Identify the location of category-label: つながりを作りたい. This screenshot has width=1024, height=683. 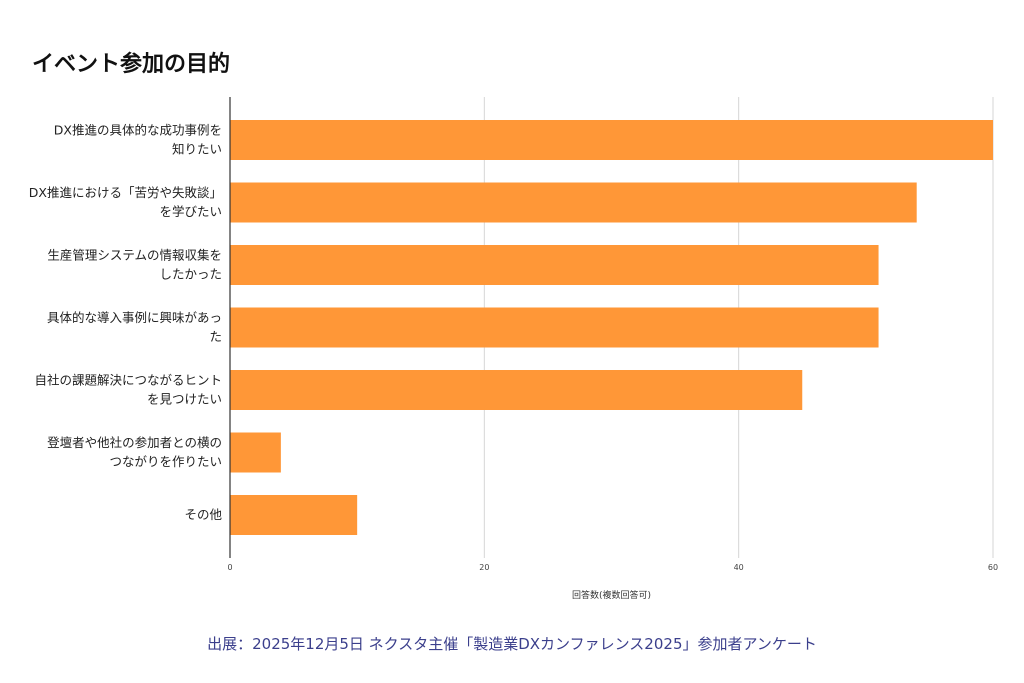
(165, 461).